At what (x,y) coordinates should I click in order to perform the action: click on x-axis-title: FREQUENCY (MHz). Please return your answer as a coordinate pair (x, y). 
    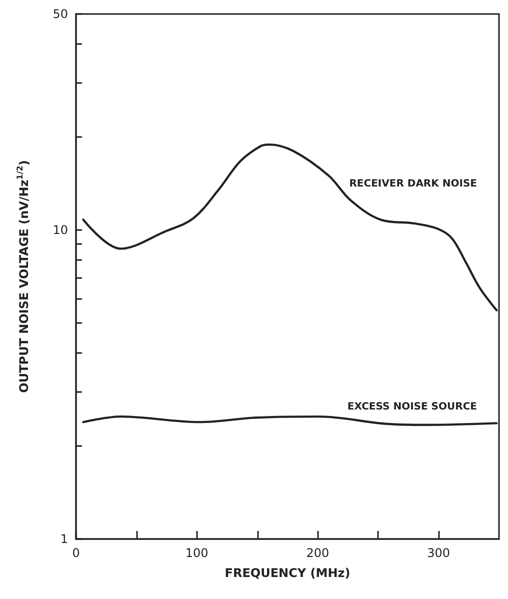
    Looking at the image, I should click on (287, 573).